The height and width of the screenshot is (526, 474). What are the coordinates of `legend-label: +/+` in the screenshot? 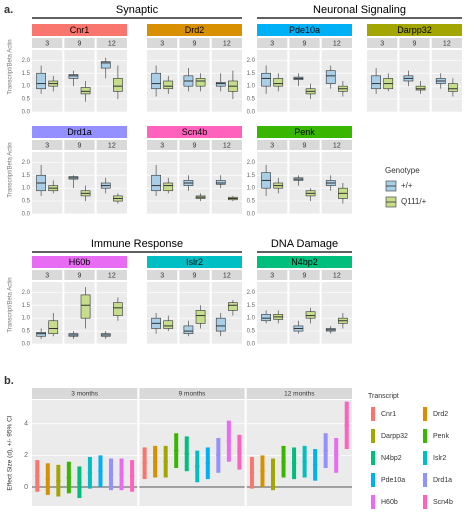 It's located at (407, 185).